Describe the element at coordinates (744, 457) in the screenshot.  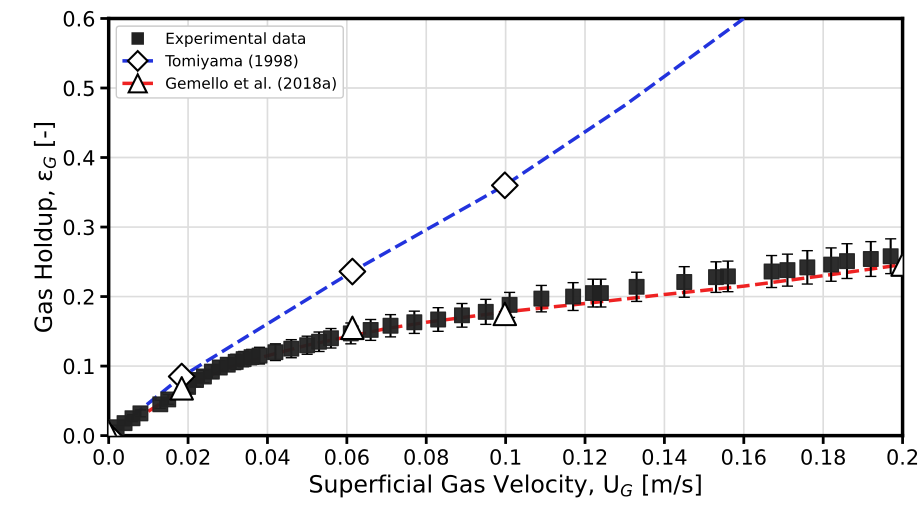
I see `x-tick-label: 0.16` at that location.